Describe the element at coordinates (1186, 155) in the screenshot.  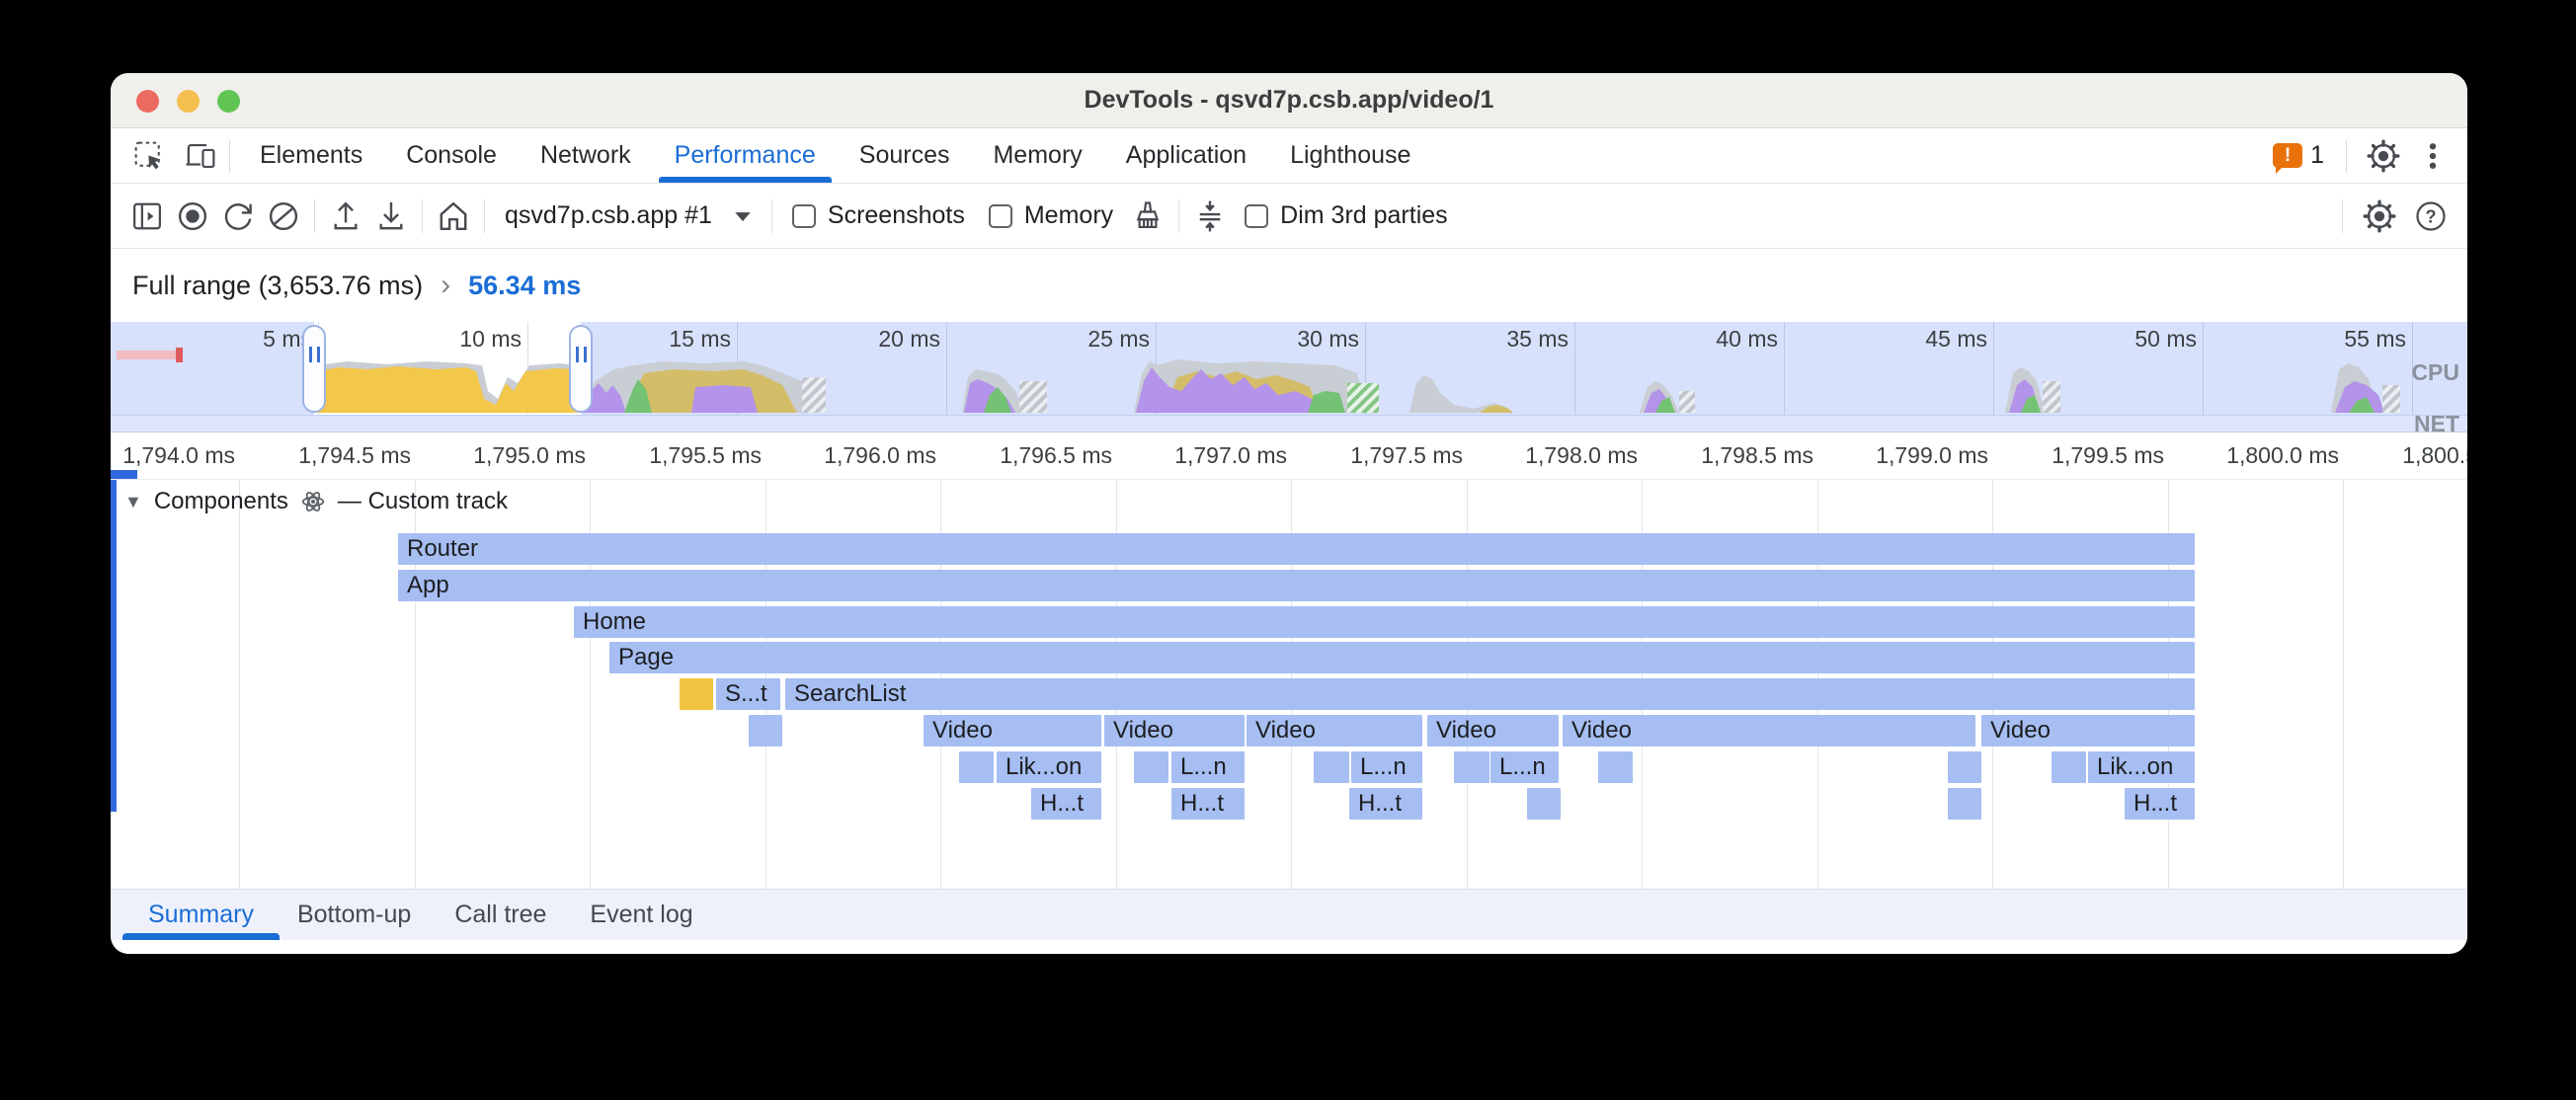
I see `tab-application: Application` at that location.